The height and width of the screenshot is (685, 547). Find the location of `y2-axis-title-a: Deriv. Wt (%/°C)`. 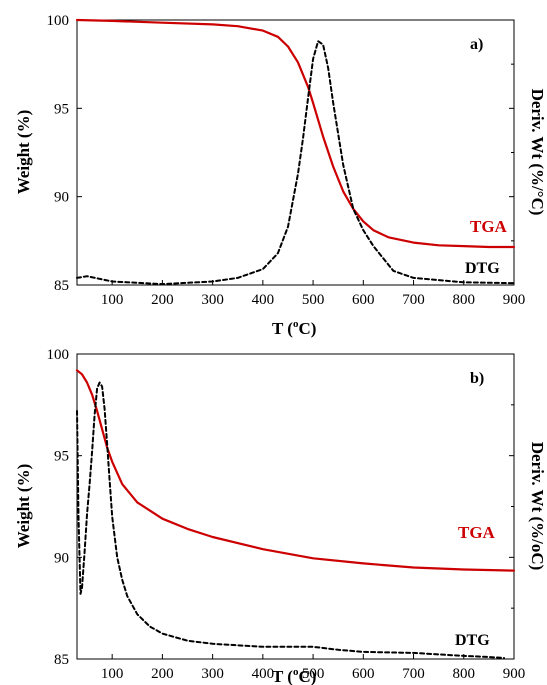

y2-axis-title-a: Deriv. Wt (%/°C) is located at coordinates (537, 152).